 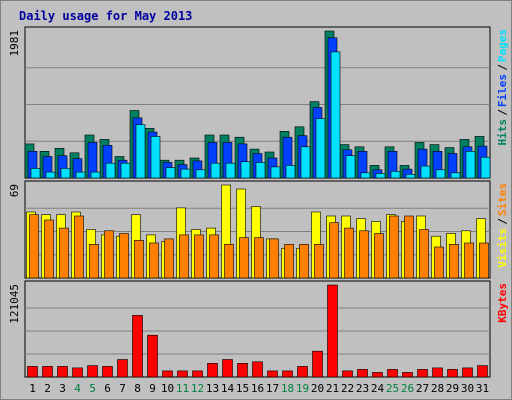 I want to click on x-label-day-16: 16, so click(x=257, y=388).